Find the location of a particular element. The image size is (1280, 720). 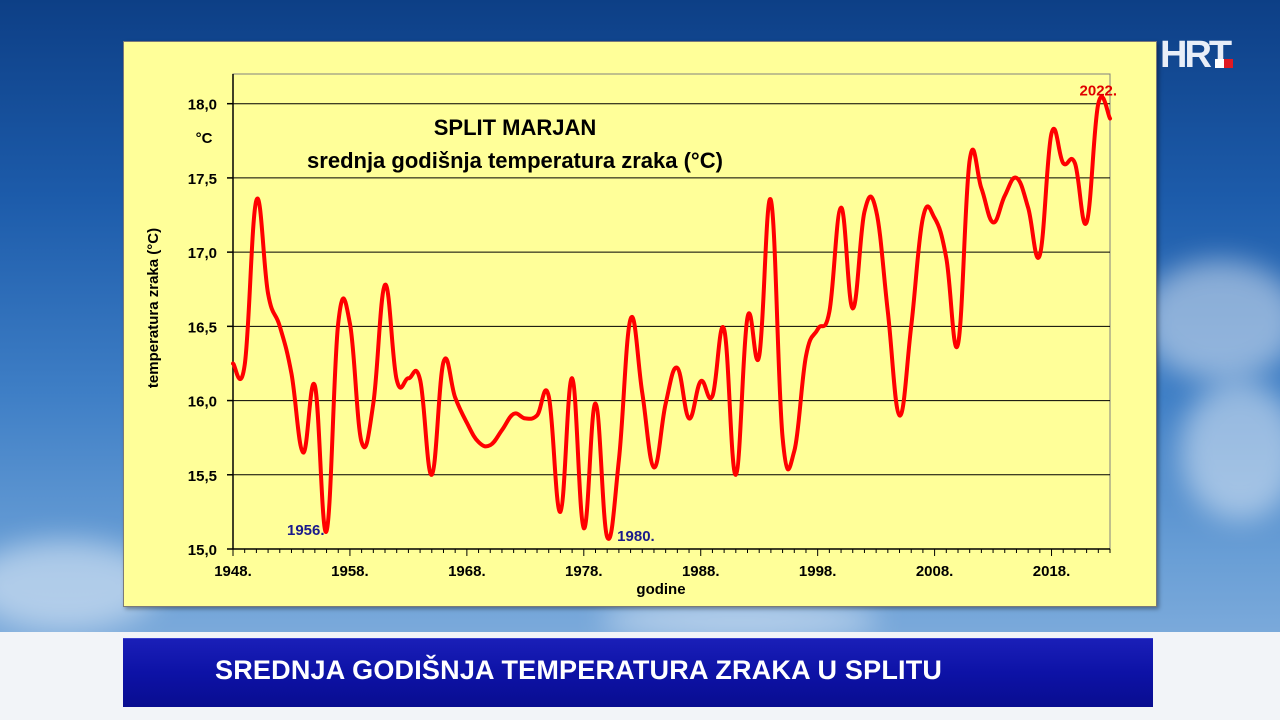

hrt-logo: HRT is located at coordinates (1199, 55).